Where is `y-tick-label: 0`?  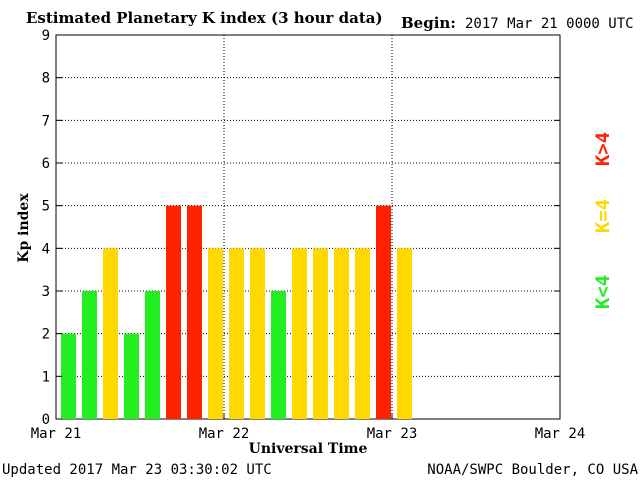
y-tick-label: 0 is located at coordinates (46, 420).